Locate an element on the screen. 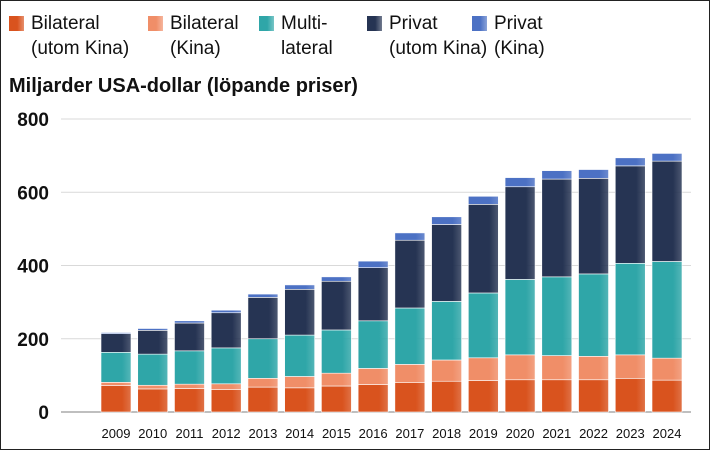 The width and height of the screenshot is (710, 450). y-tick-label: 0 is located at coordinates (43, 413).